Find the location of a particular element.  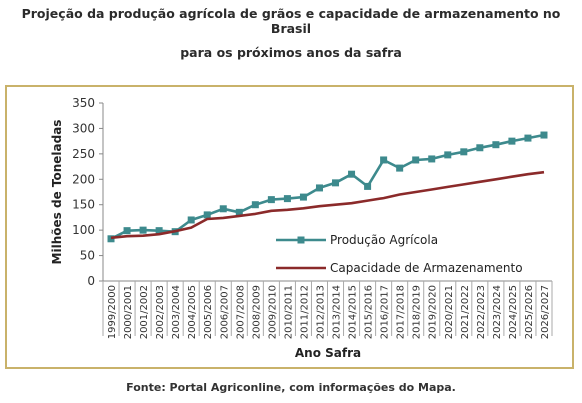

x-tick-label: 2019/2020 is located at coordinates (433, 312).